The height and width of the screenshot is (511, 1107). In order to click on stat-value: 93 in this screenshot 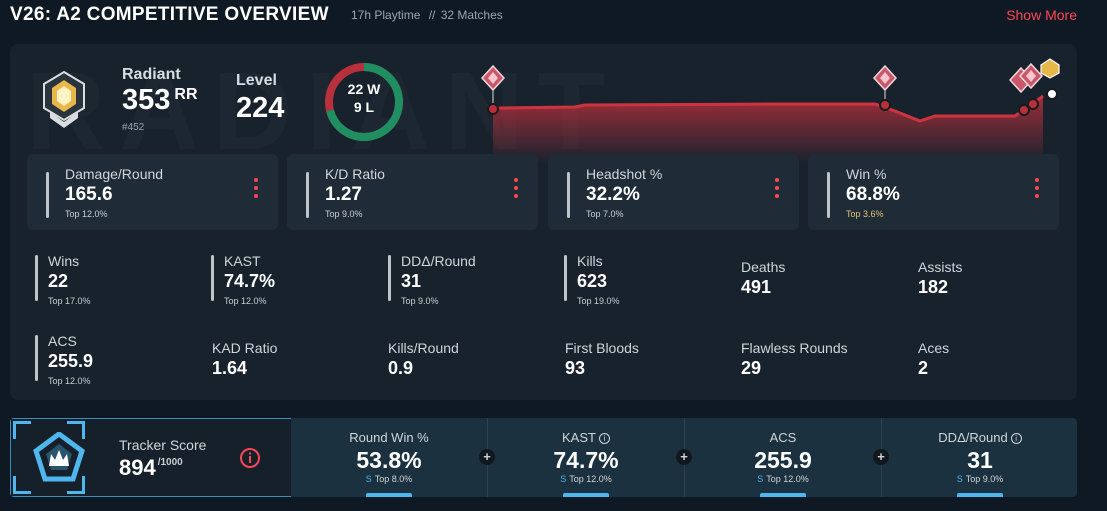, I will do `click(575, 368)`.